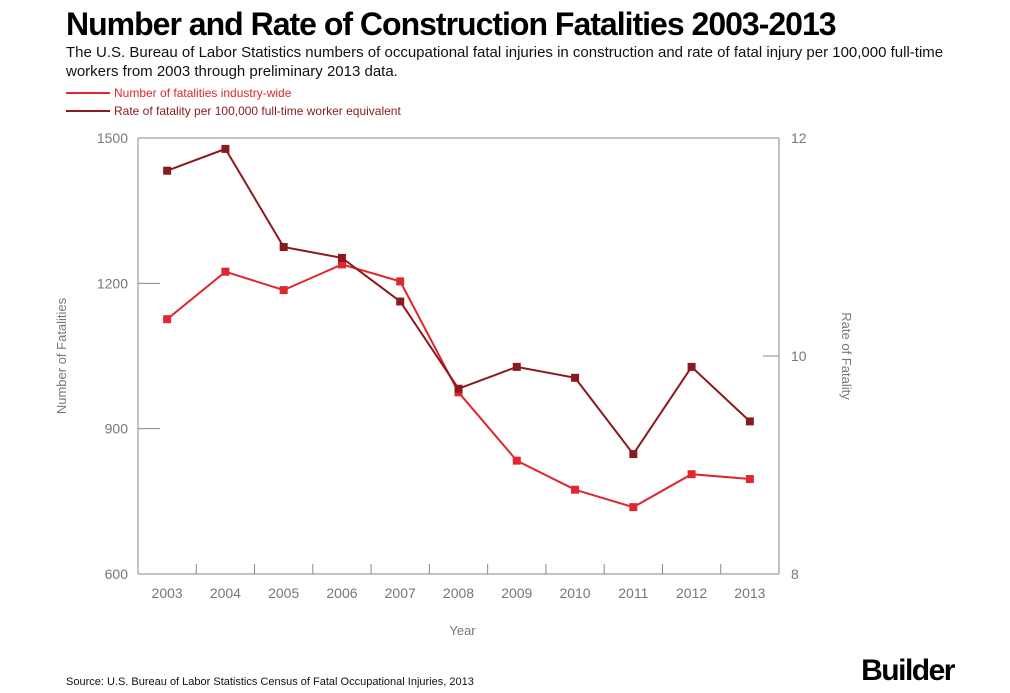 Image resolution: width=1010 pixels, height=693 pixels. I want to click on y-tick-label-left: 600, so click(117, 574).